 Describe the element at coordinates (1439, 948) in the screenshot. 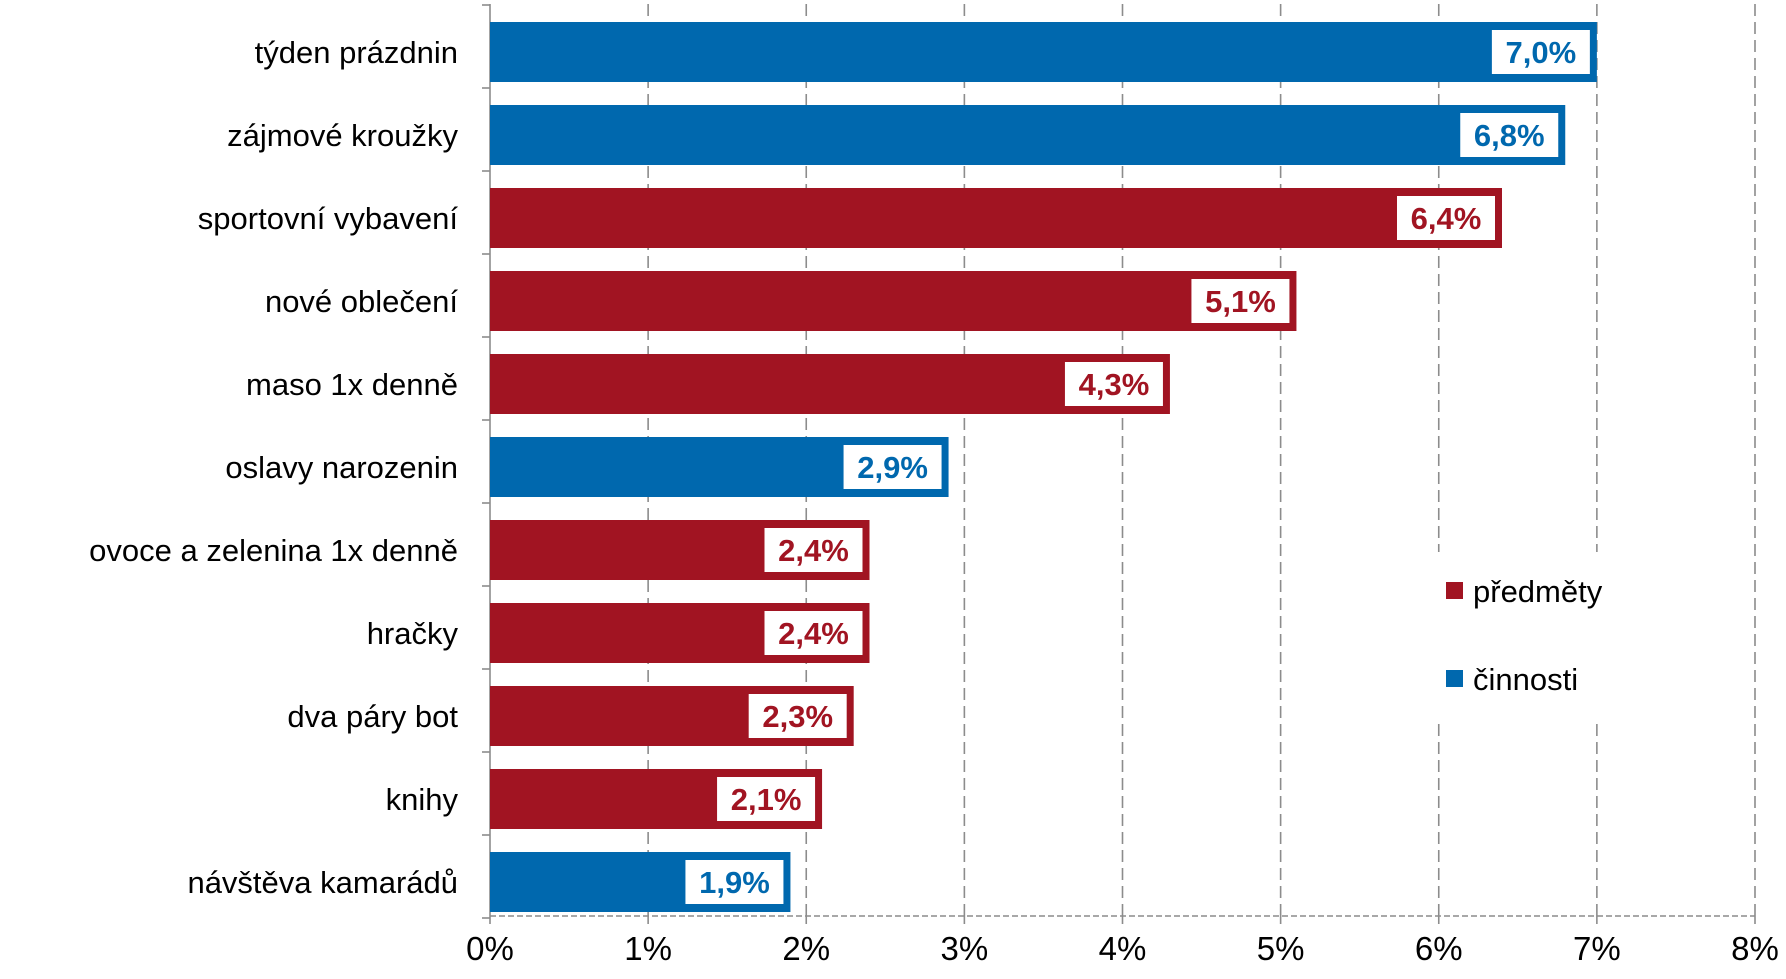

I see `x-tick-label: 6%` at that location.